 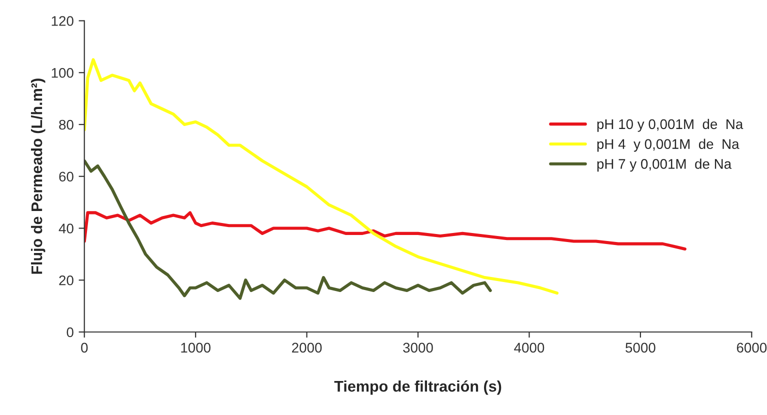 I want to click on y-tick-label: 100, so click(x=63, y=73).